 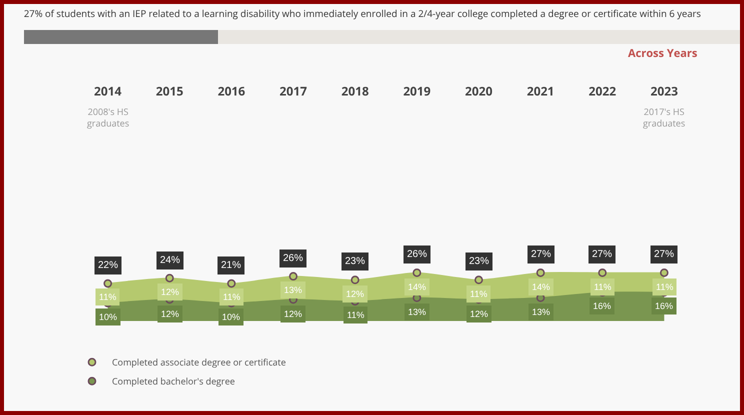 What do you see at coordinates (170, 260) in the screenshot?
I see `total-label: 24%` at bounding box center [170, 260].